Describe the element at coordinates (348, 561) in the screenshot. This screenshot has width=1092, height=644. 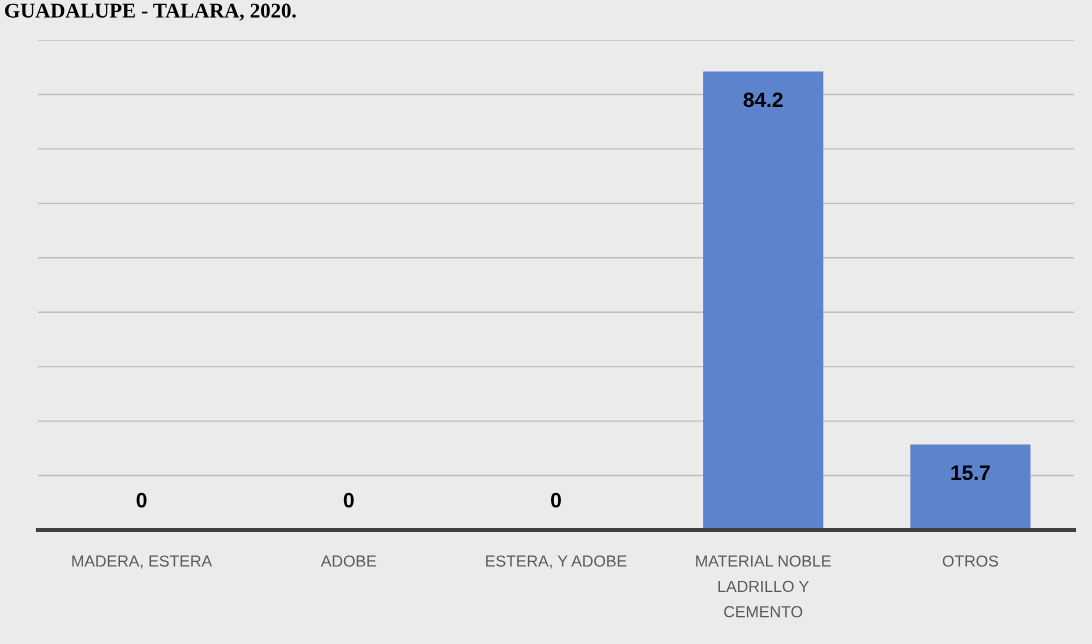
I see `x-tick-label: ADOBE` at that location.